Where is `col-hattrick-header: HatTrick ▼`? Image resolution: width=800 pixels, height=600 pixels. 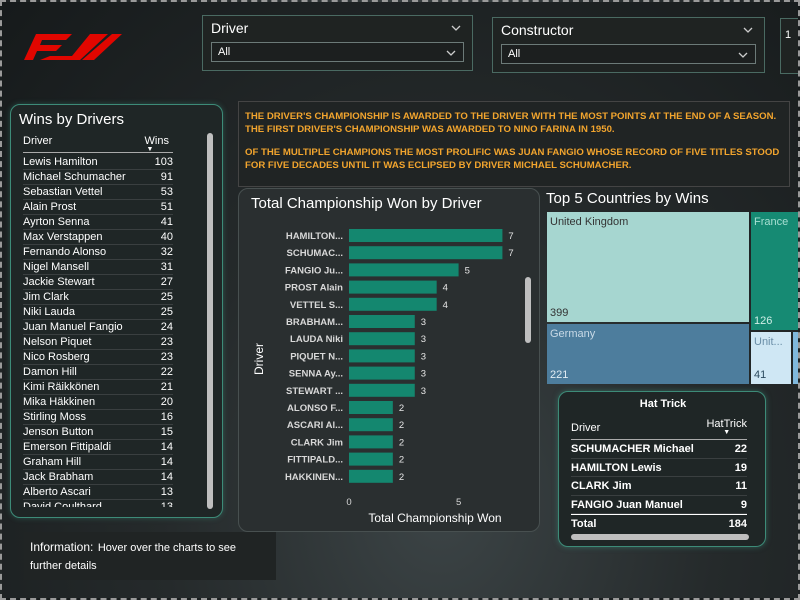 col-hattrick-header: HatTrick ▼ is located at coordinates (726, 428).